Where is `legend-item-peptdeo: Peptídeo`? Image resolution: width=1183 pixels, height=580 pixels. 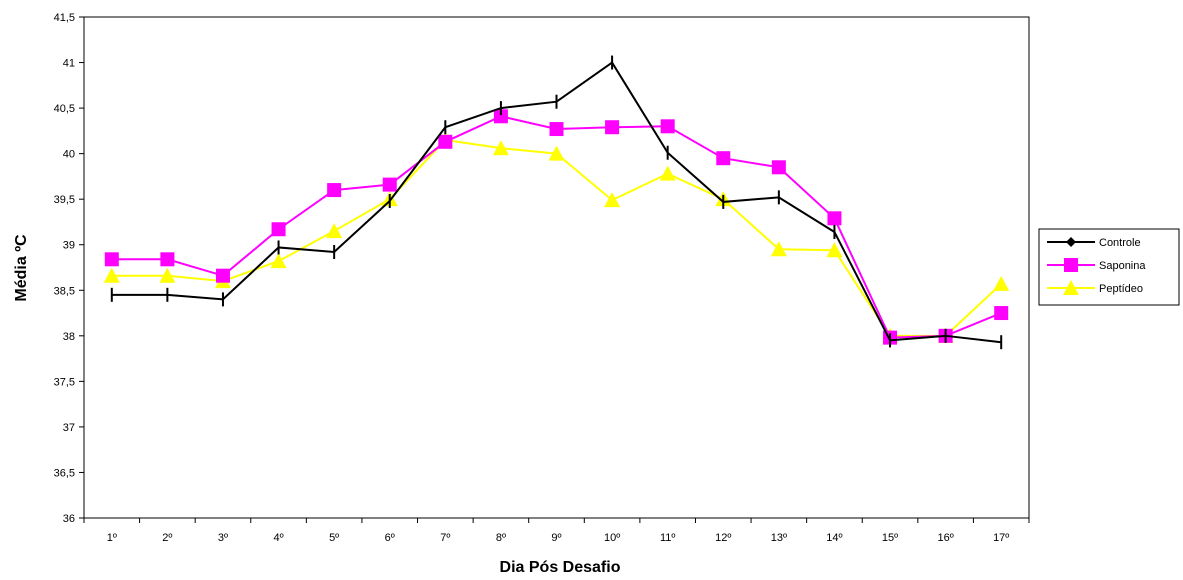 legend-item-peptdeo: Peptídeo is located at coordinates (1095, 287).